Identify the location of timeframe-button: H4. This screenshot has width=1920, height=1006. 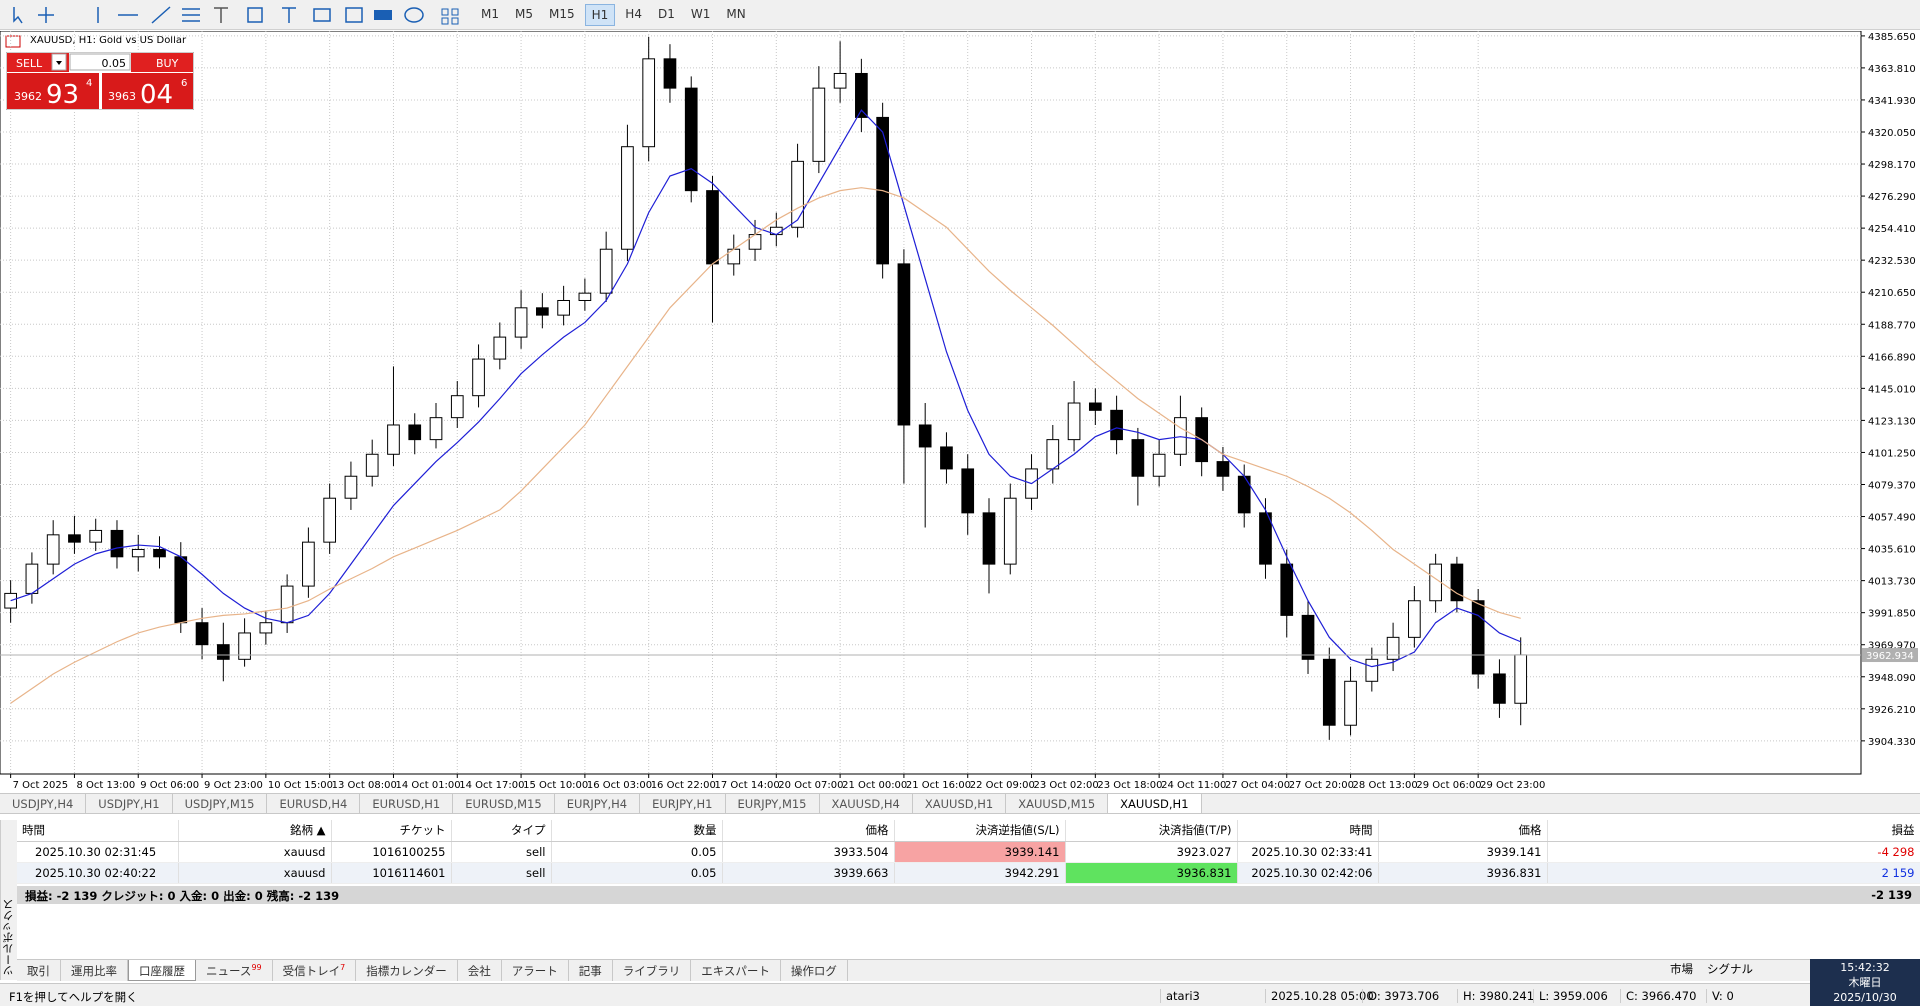
(633, 15).